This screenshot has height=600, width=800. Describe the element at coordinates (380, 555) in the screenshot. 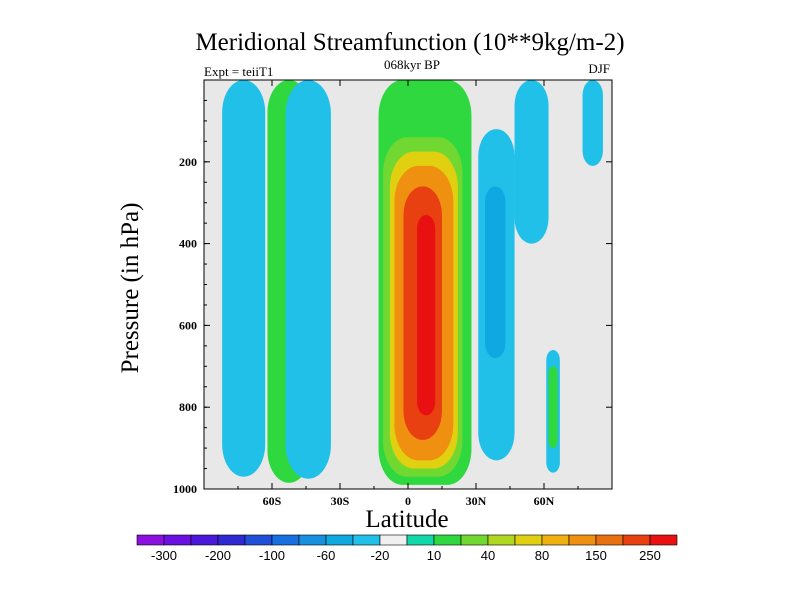

I see `colorbar-label-4: -20` at that location.